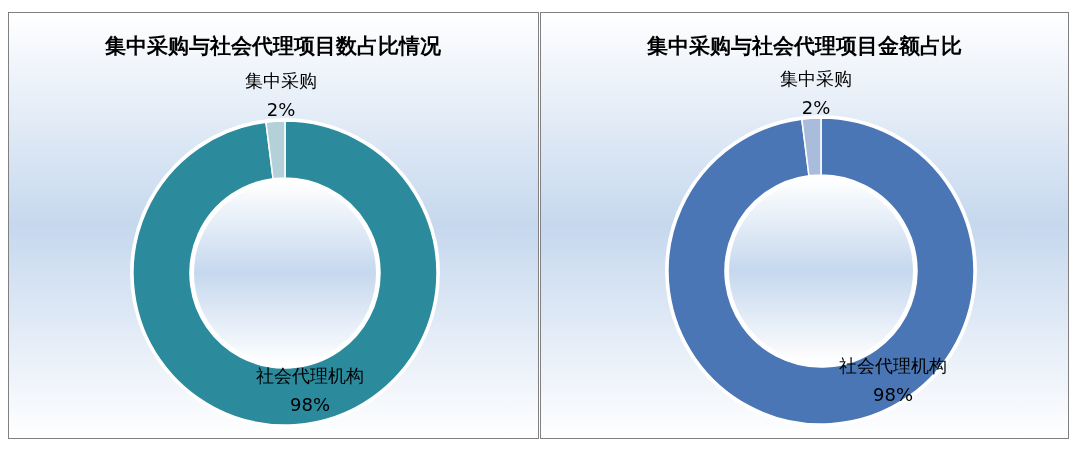 The width and height of the screenshot is (1077, 470). Describe the element at coordinates (803, 46) in the screenshot. I see `chart-title: 集中采购与社会代理项目金额占比` at that location.